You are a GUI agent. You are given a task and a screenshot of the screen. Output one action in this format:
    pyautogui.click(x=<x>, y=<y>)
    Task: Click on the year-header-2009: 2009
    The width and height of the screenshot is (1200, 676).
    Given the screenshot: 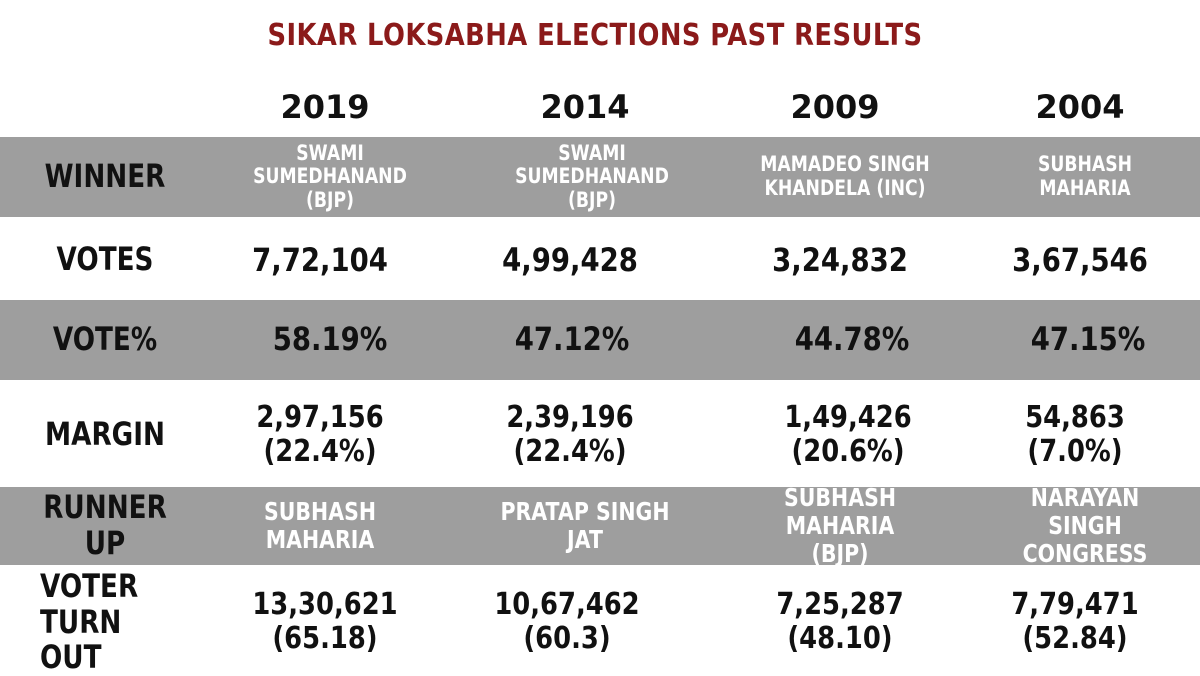 What is the action you would take?
    pyautogui.click(x=835, y=106)
    